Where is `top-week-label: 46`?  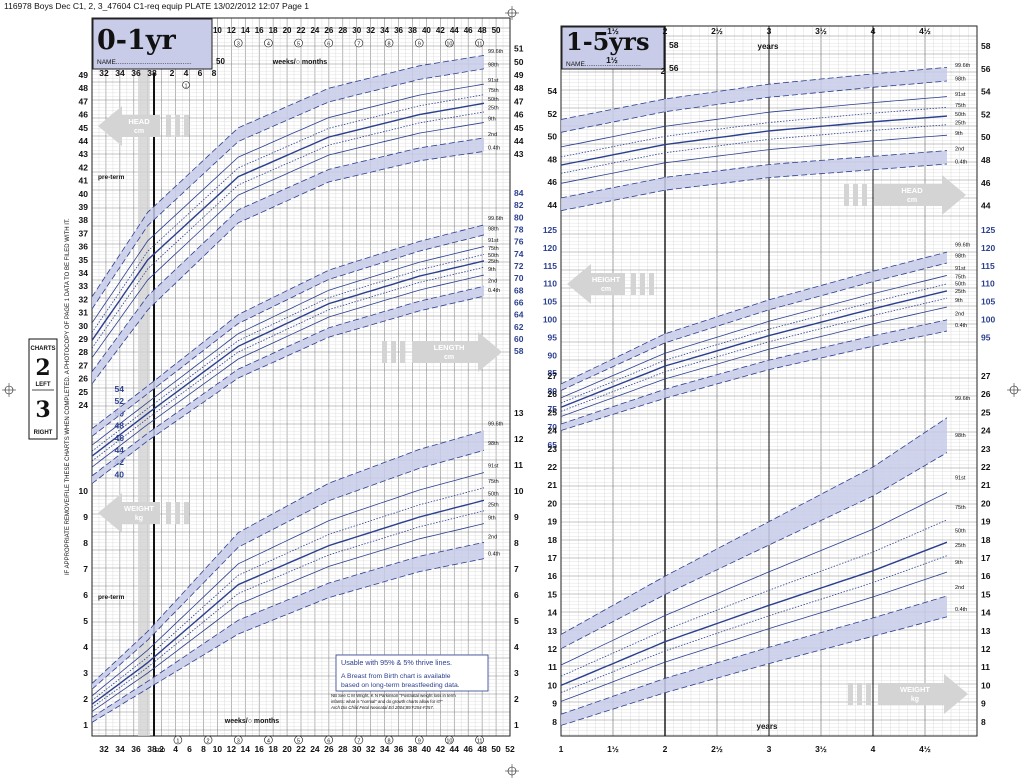
top-week-label: 46 is located at coordinates (468, 30).